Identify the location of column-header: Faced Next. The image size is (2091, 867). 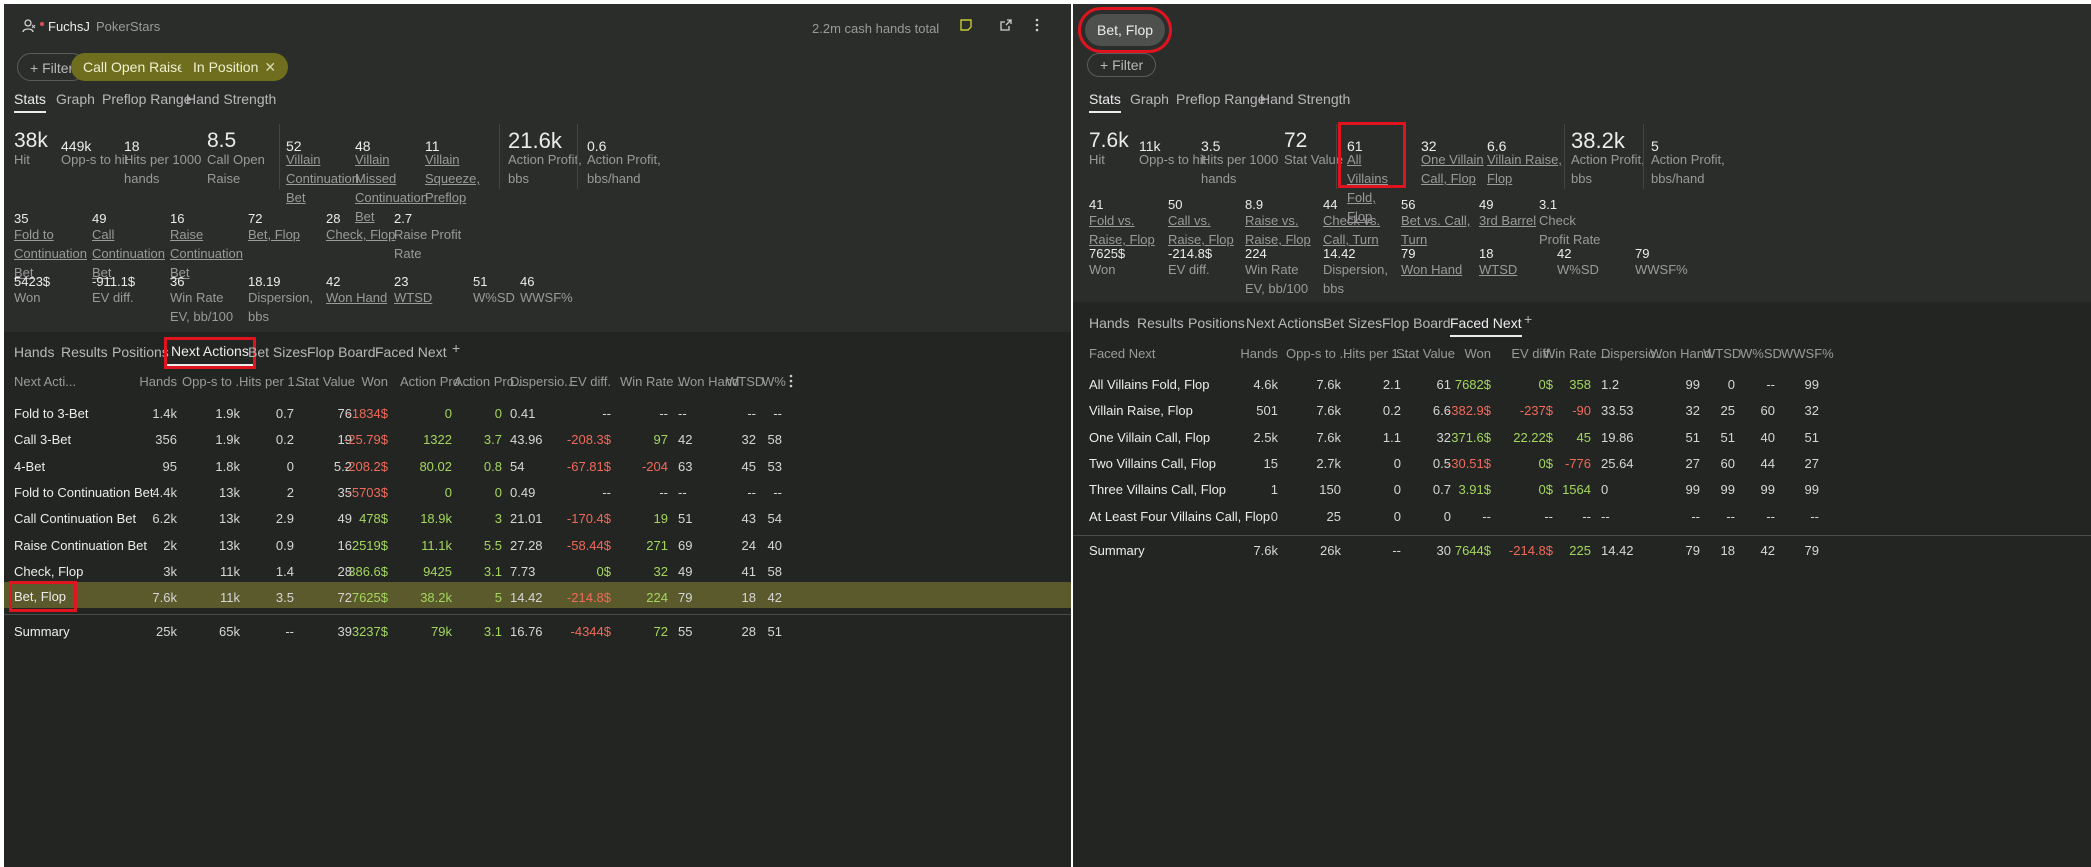
(1122, 353).